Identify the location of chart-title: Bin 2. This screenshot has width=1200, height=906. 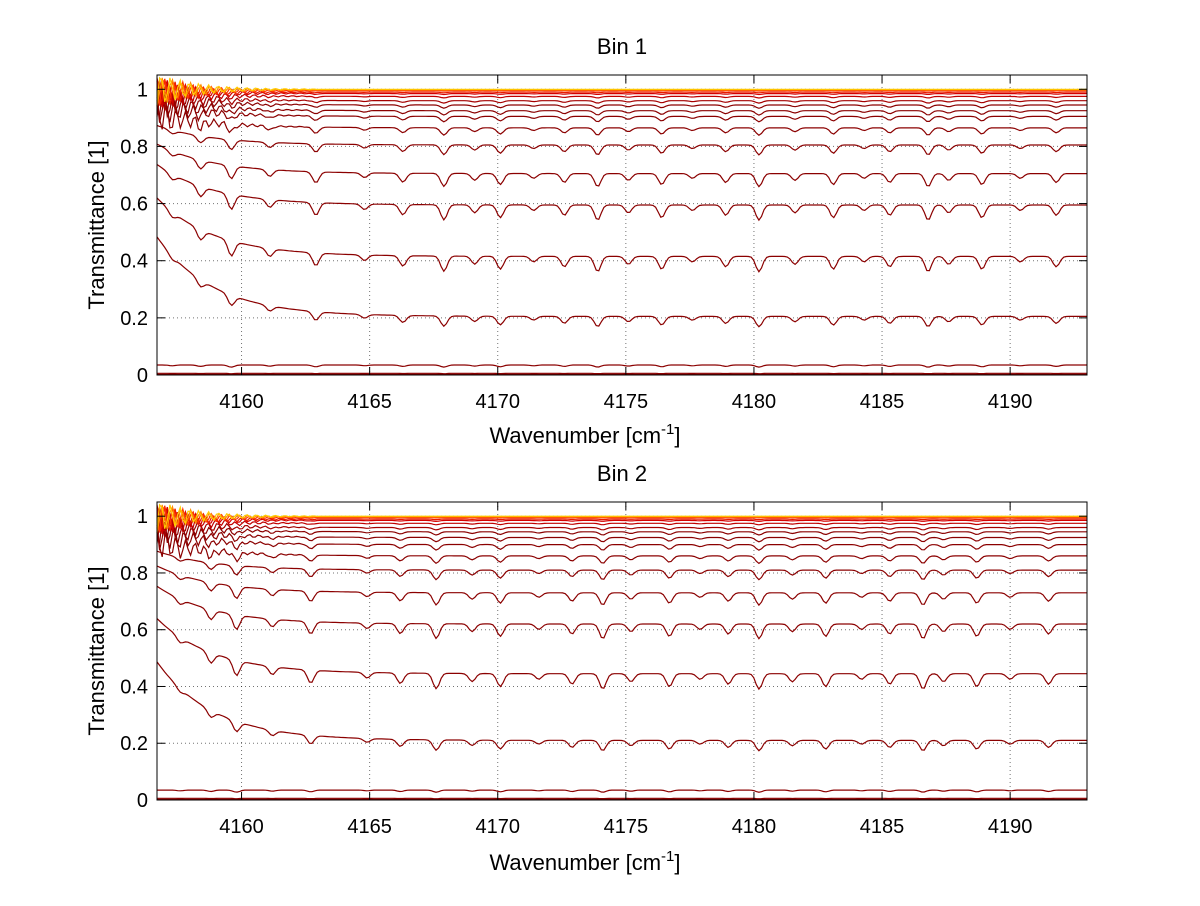
(622, 473).